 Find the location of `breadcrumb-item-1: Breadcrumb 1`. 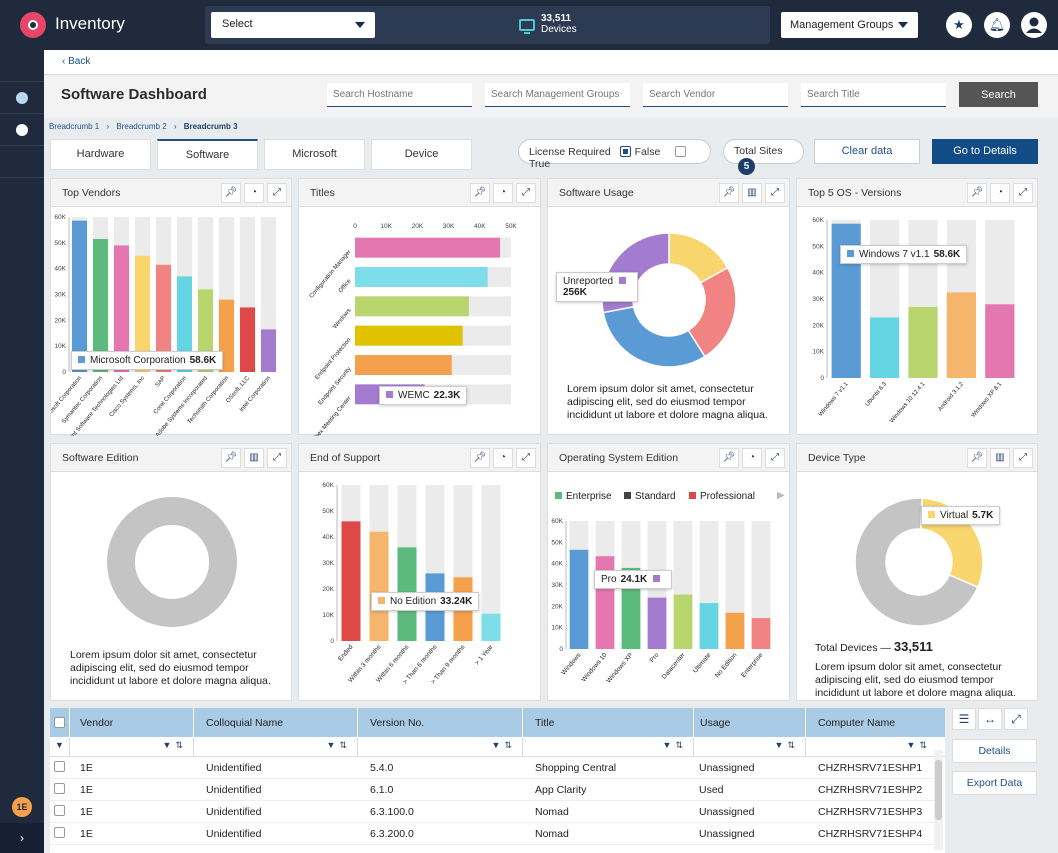

breadcrumb-item-1: Breadcrumb 1 is located at coordinates (74, 126).